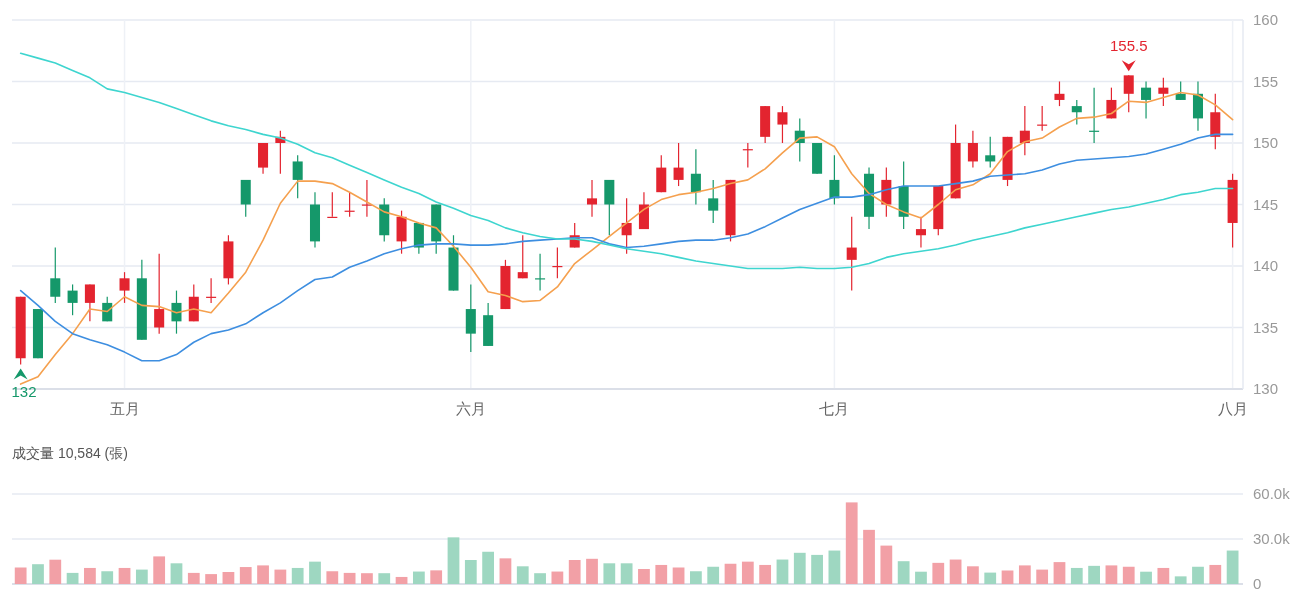  What do you see at coordinates (70, 453) in the screenshot?
I see `chart-title: 成交量 10,584 (張)` at bounding box center [70, 453].